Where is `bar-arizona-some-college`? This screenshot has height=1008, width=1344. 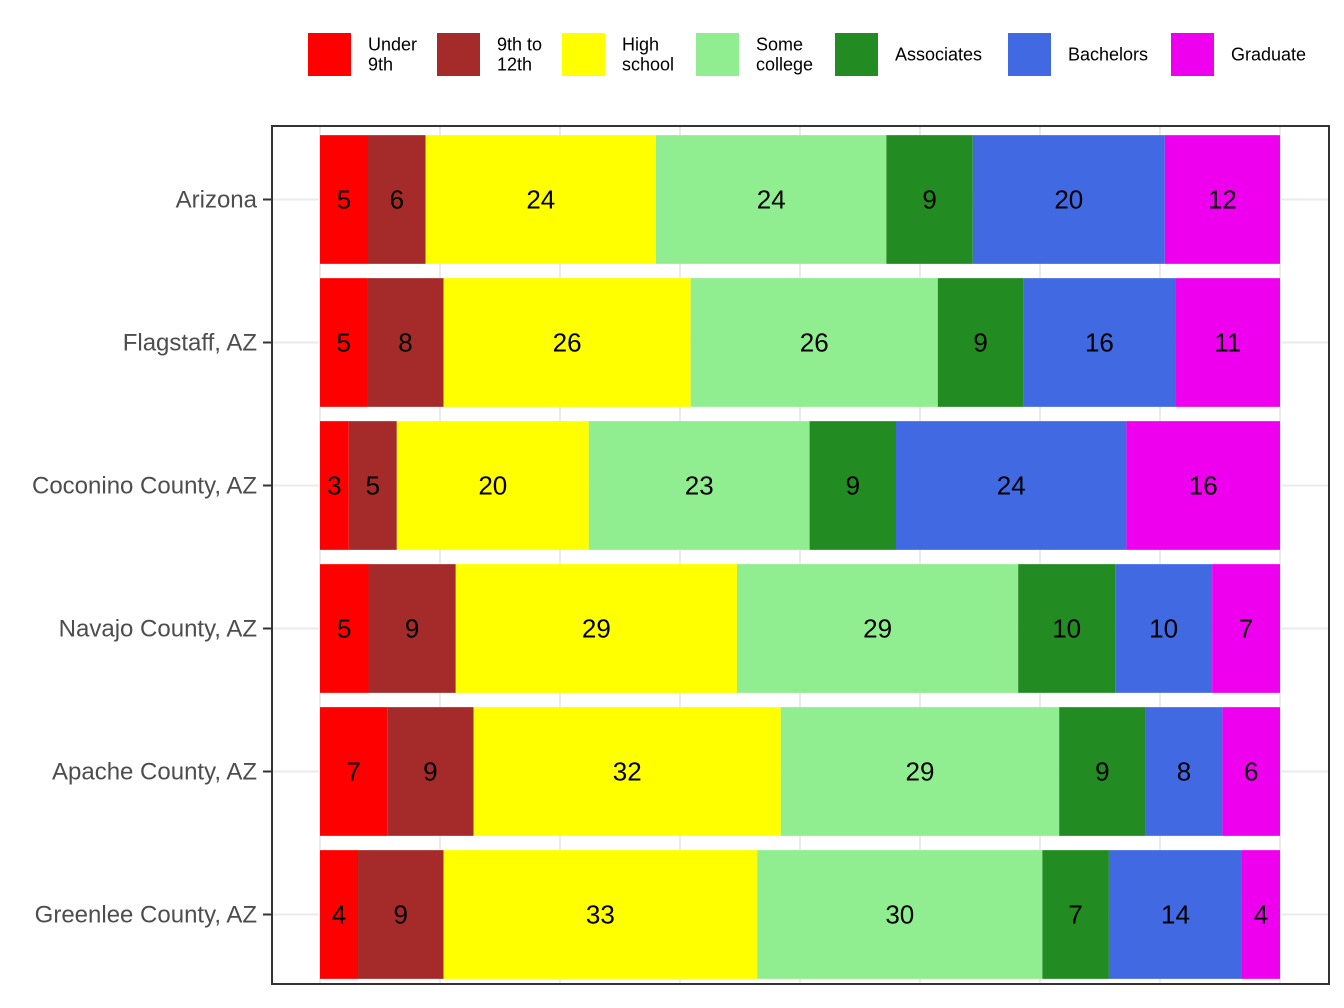 bar-arizona-some-college is located at coordinates (771, 199).